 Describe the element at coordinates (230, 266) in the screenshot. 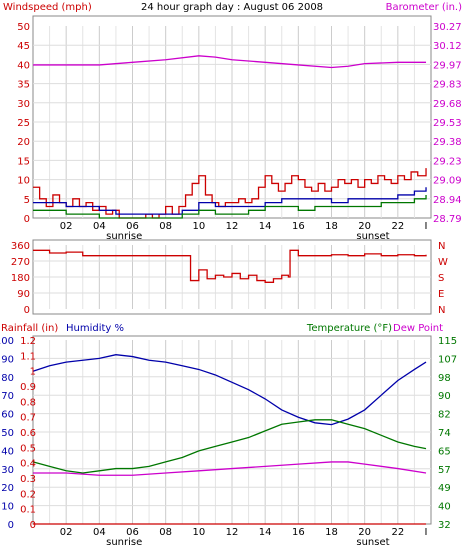

I see `wind-direction-series` at that location.